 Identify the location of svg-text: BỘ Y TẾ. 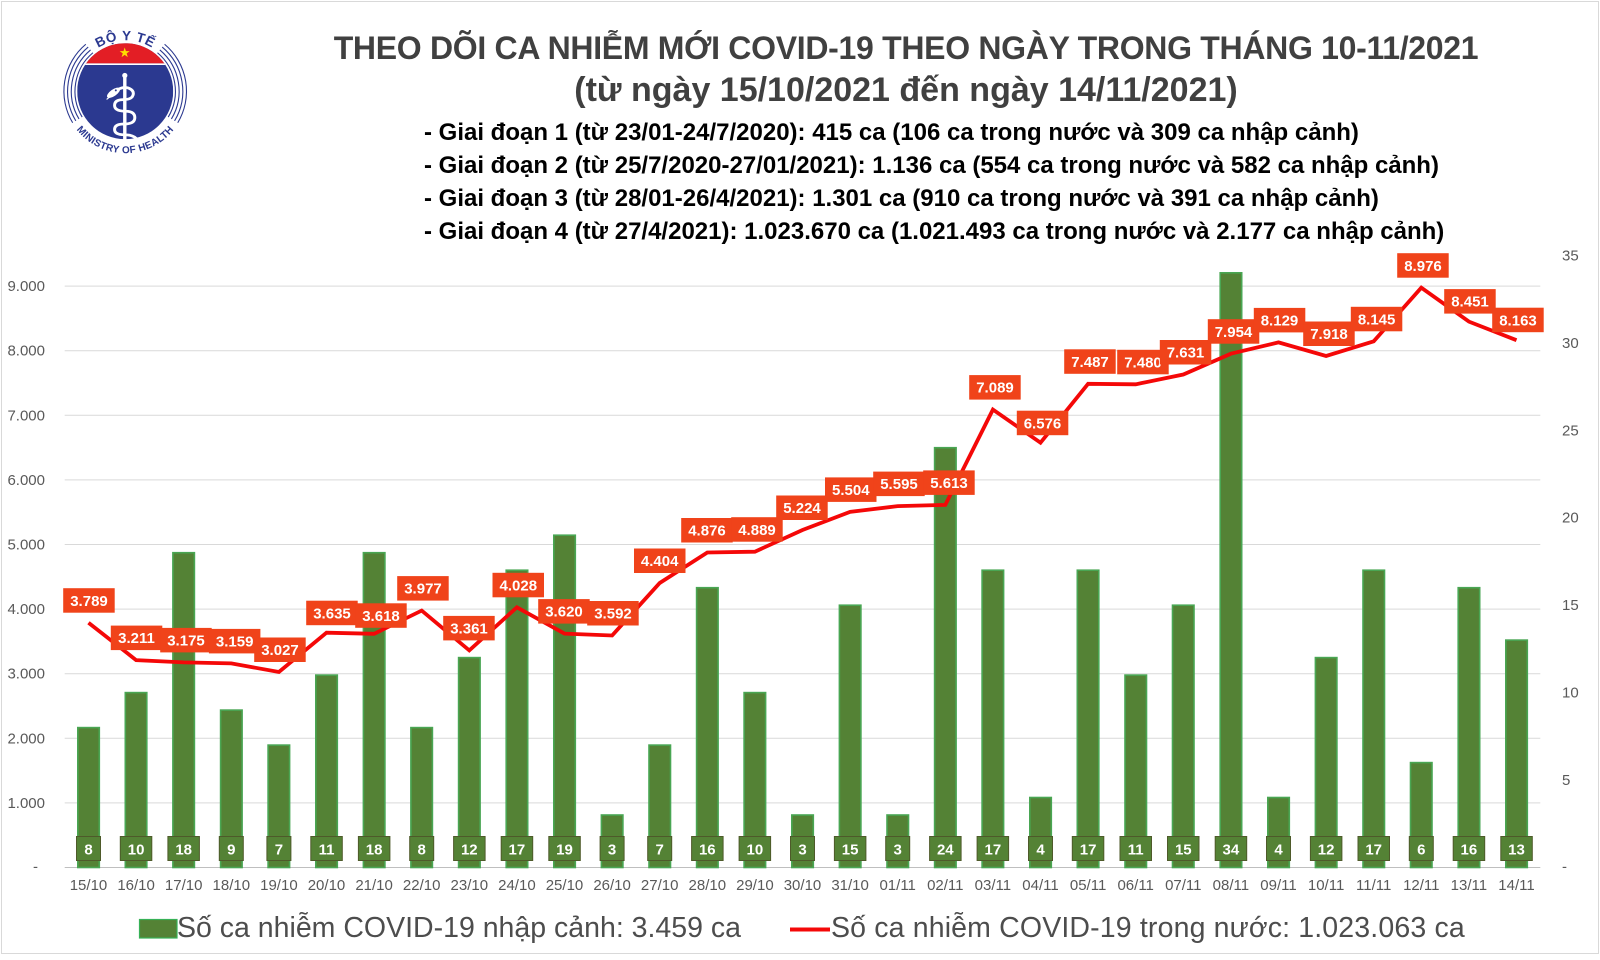
(125, 39).